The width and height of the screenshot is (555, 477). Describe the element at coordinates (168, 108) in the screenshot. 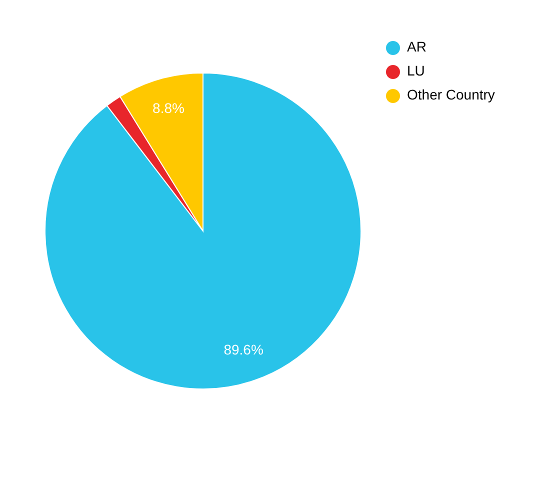

I see `data-label: 8.8%` at that location.